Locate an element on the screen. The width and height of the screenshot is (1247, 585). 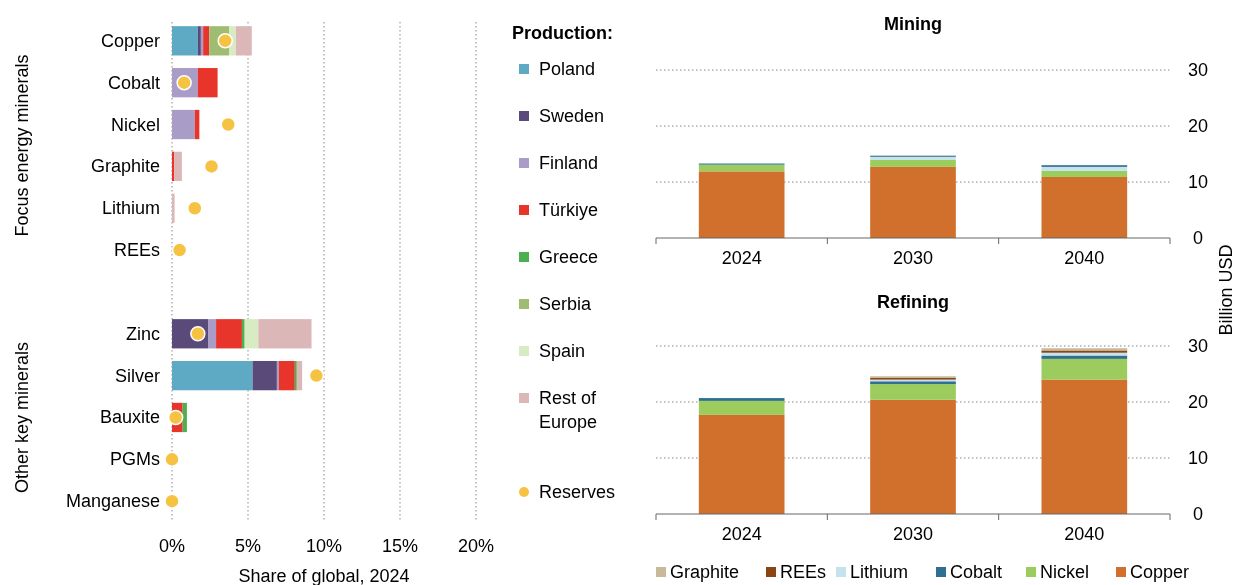
y-tick-label: Lithium is located at coordinates (130, 208).